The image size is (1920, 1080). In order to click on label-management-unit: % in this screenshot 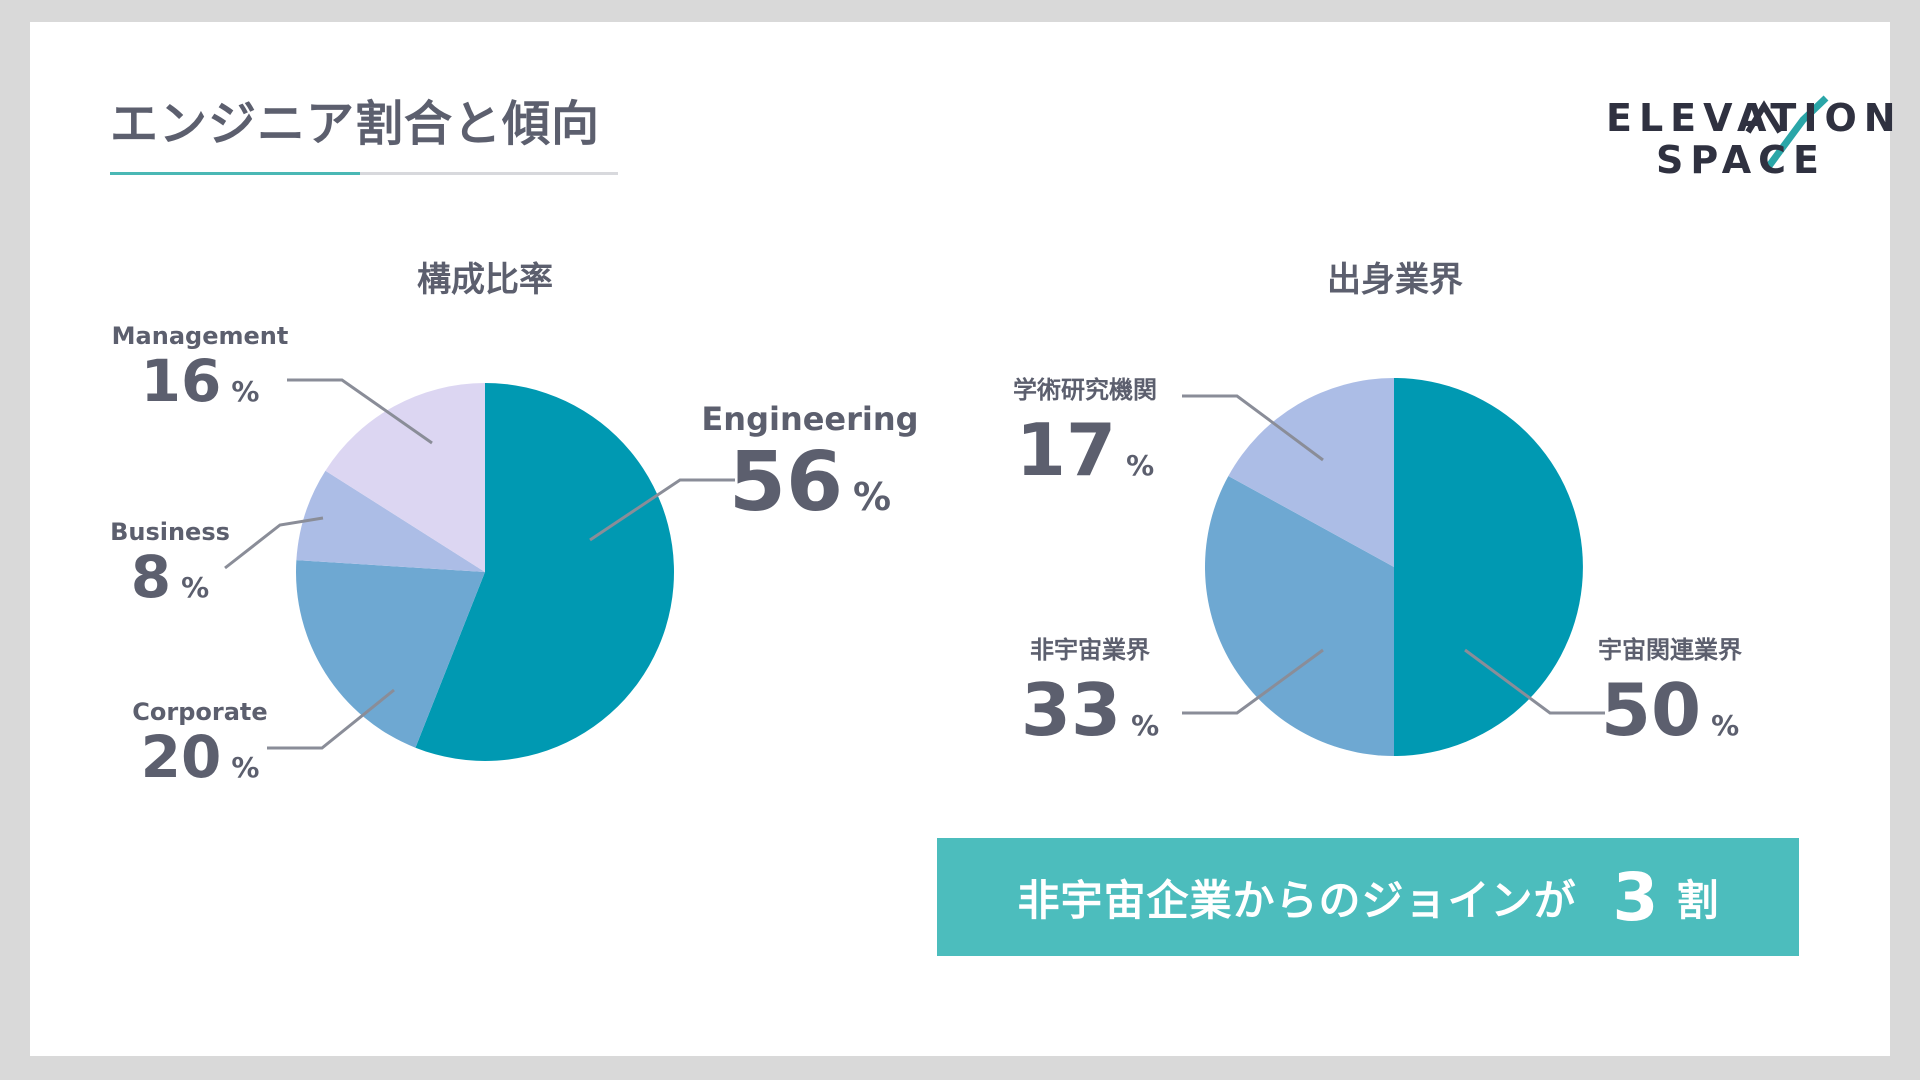, I will do `click(245, 391)`.